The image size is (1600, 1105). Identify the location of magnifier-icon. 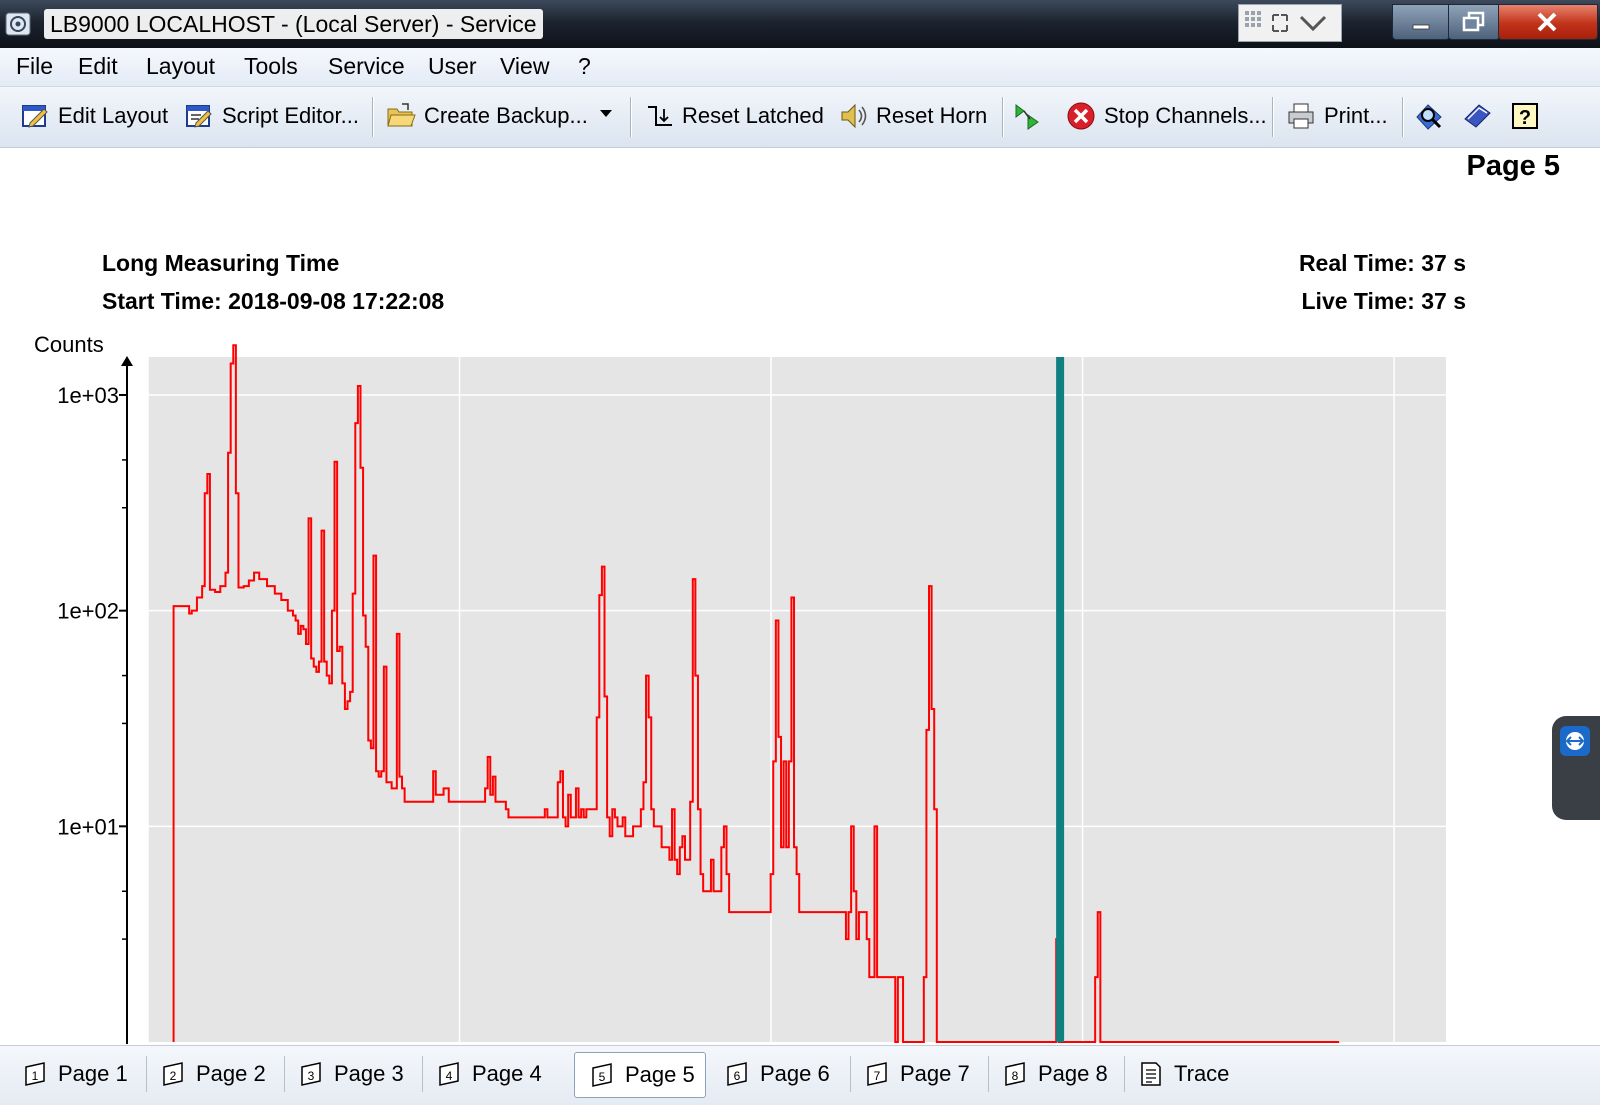
(1429, 117).